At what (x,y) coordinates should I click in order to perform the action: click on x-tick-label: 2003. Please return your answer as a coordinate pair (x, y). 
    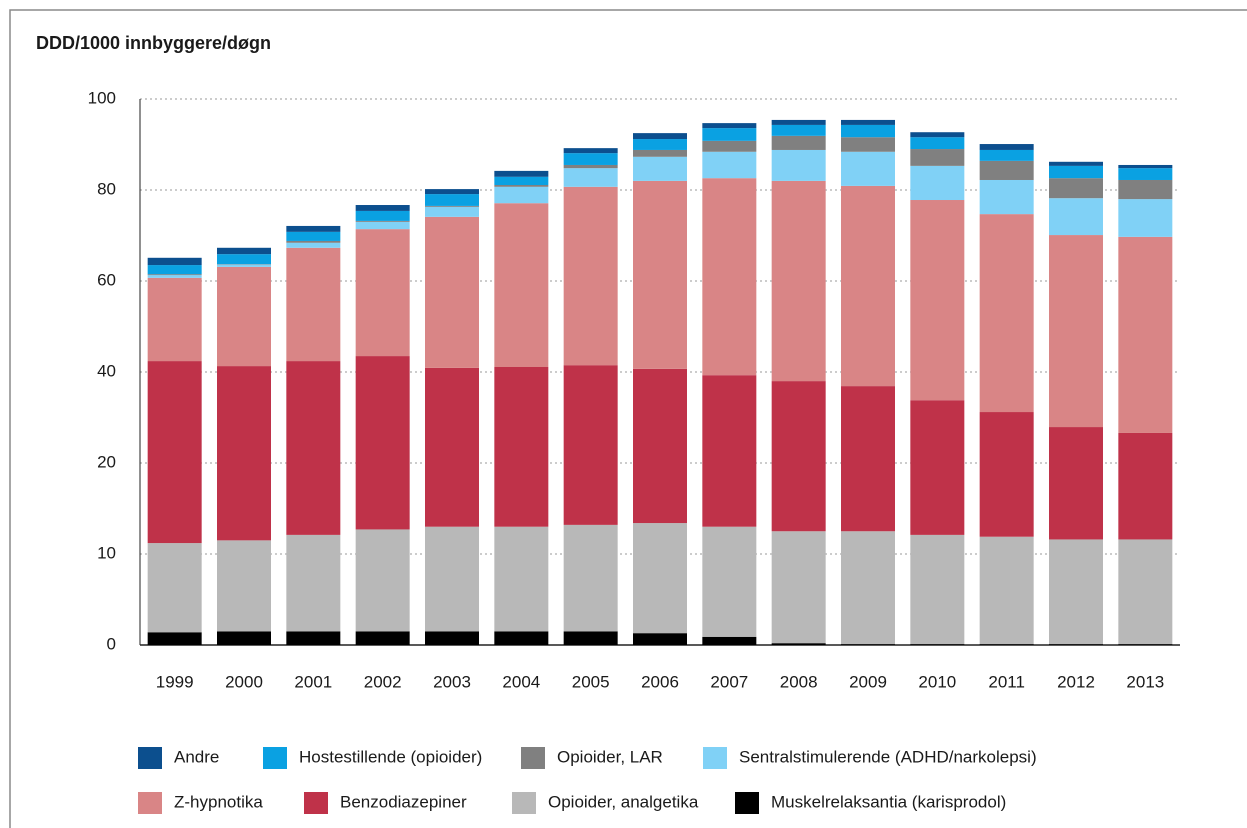
    Looking at the image, I should click on (452, 681).